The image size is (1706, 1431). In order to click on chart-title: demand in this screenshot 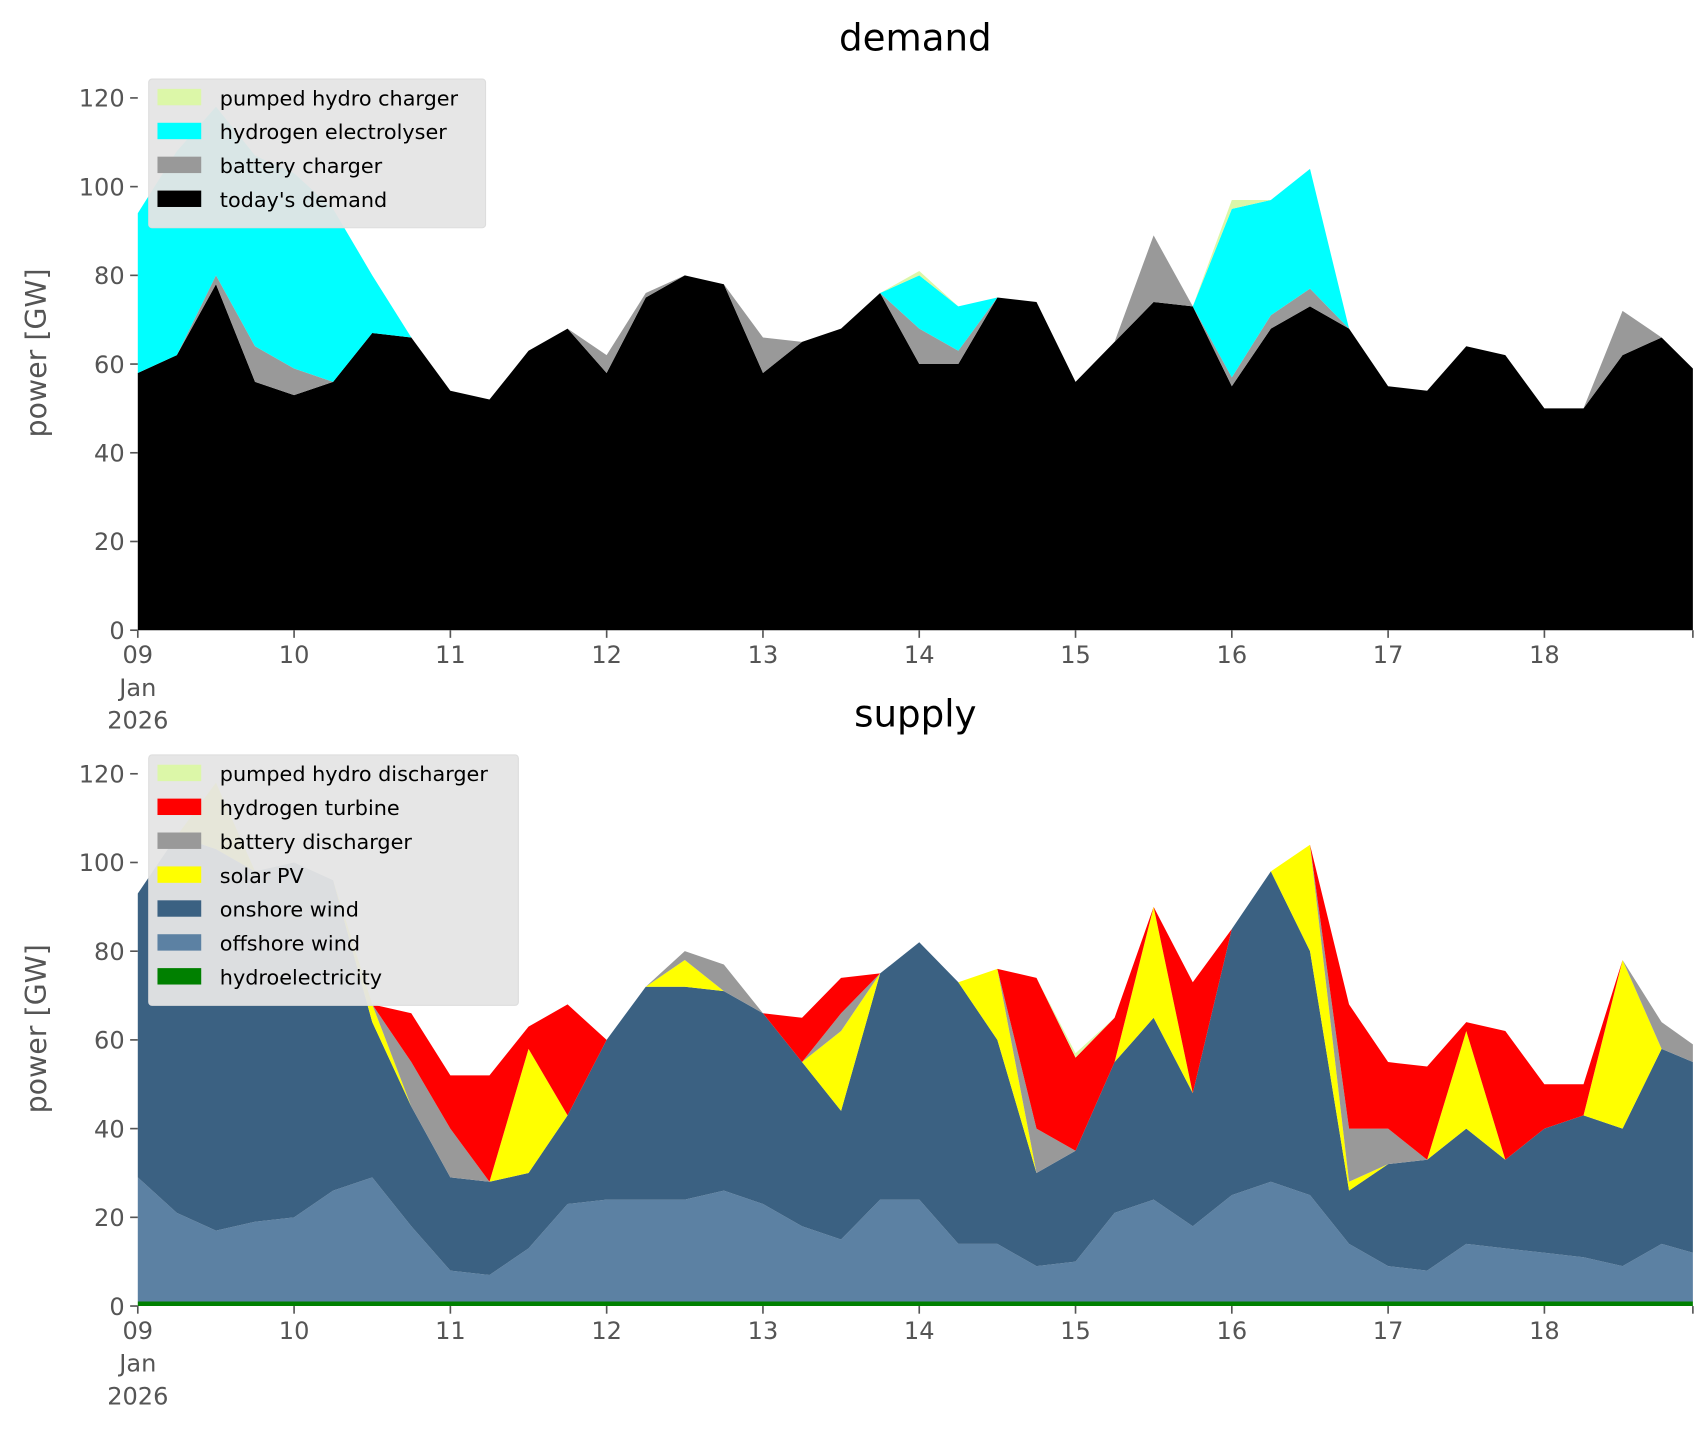, I will do `click(915, 38)`.